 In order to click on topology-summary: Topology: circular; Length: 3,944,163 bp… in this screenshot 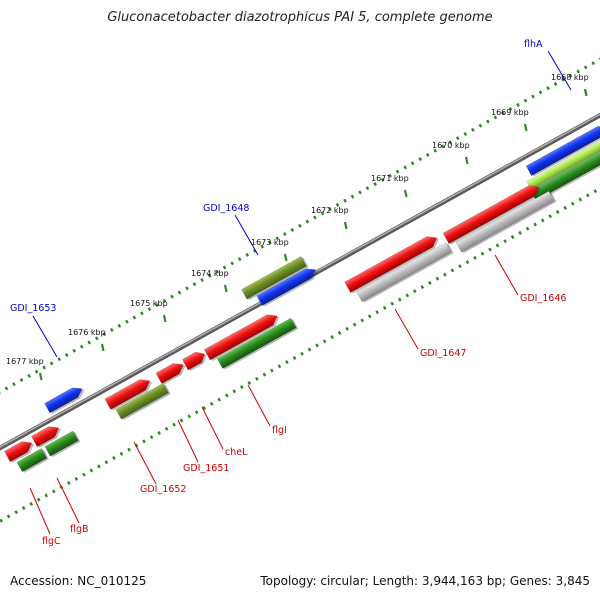, I will do `click(425, 581)`.